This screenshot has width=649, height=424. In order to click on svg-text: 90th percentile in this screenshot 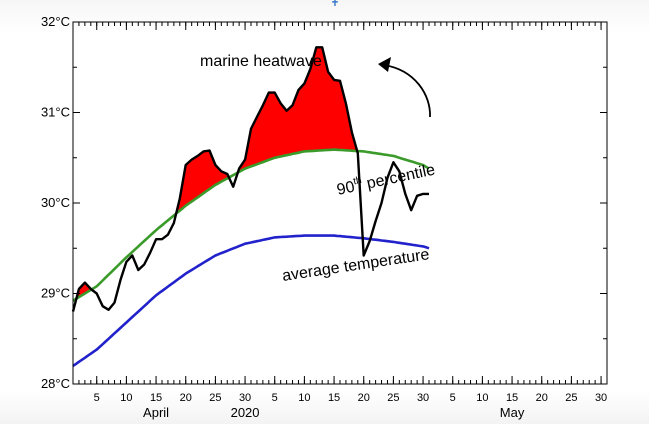, I will do `click(386, 179)`.